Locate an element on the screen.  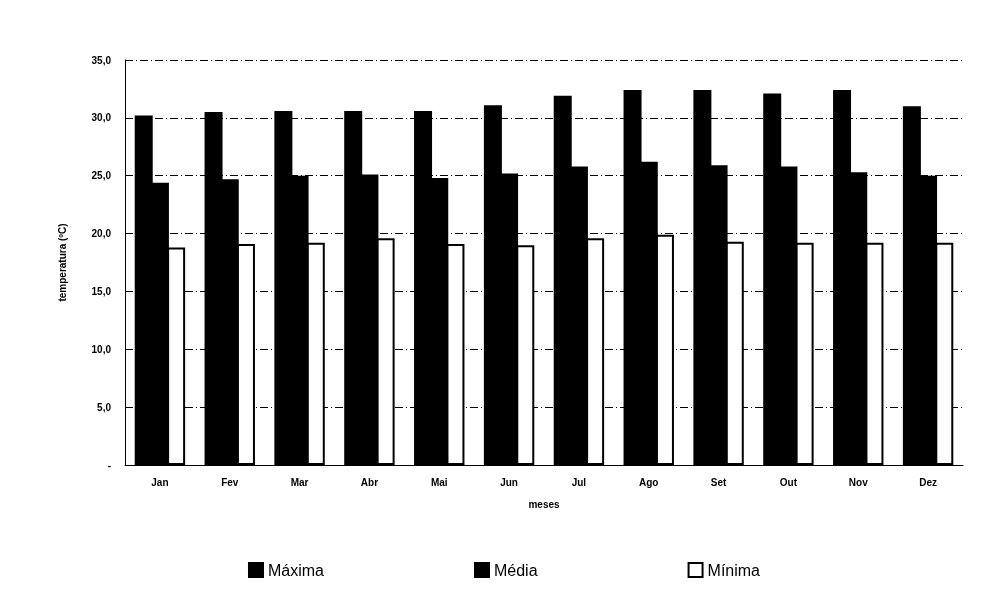
legend-label: Mínima is located at coordinates (734, 570).